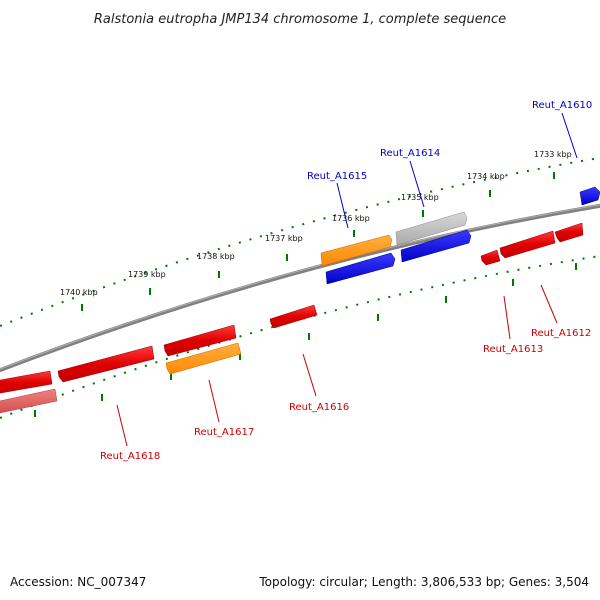 The image size is (600, 600). Describe the element at coordinates (337, 176) in the screenshot. I see `gene-label-reut-a1615: Reut_A1615` at that location.